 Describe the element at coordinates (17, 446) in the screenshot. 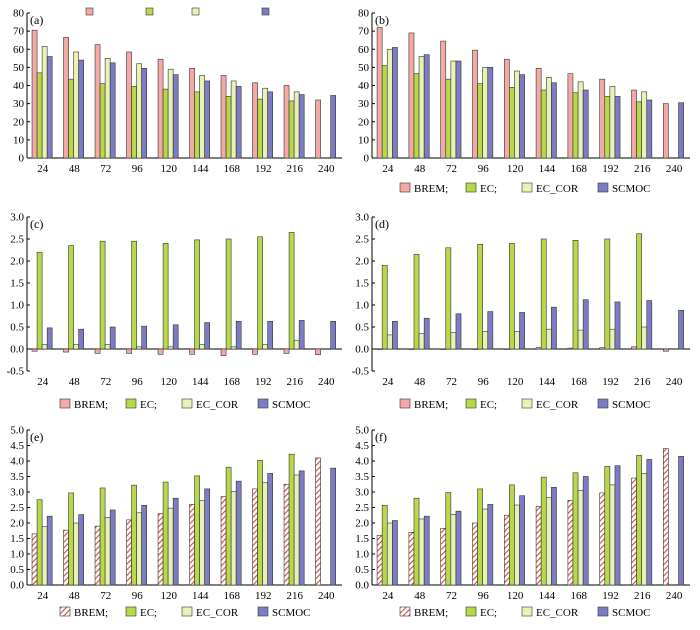

I see `y-tick-label: 4.5` at that location.